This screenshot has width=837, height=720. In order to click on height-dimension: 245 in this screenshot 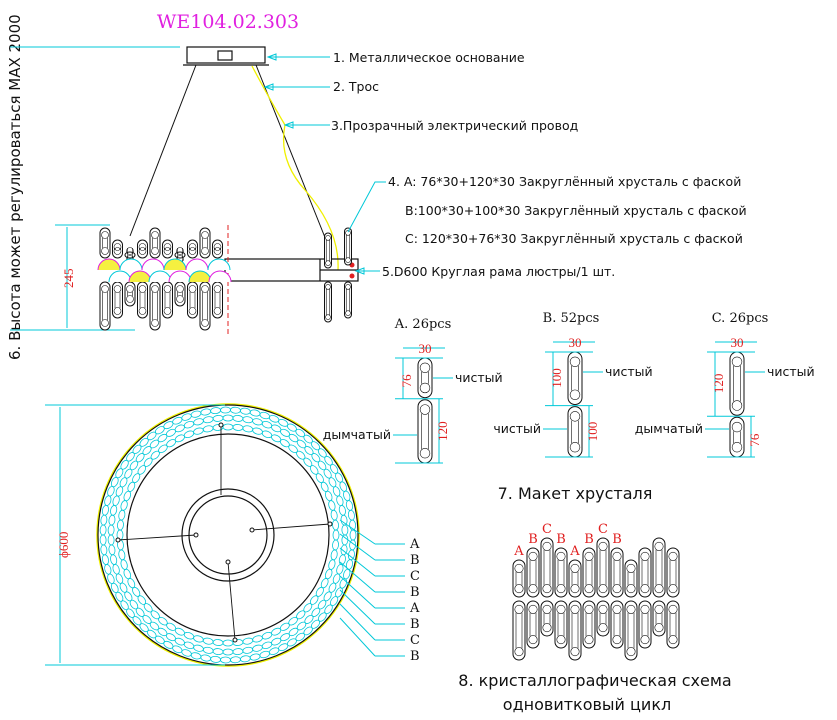, I will do `click(82, 276)`.